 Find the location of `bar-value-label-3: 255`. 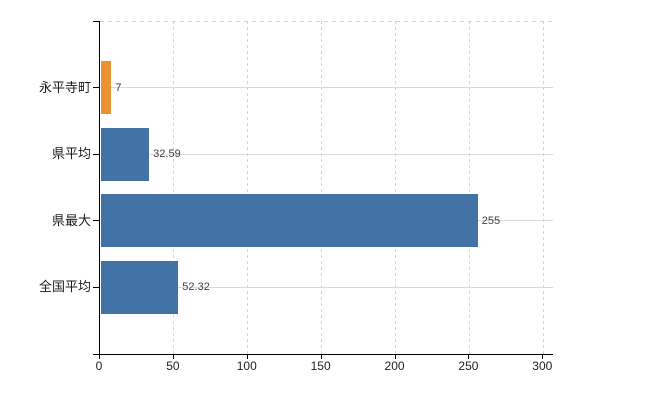

bar-value-label-3: 255 is located at coordinates (491, 220).